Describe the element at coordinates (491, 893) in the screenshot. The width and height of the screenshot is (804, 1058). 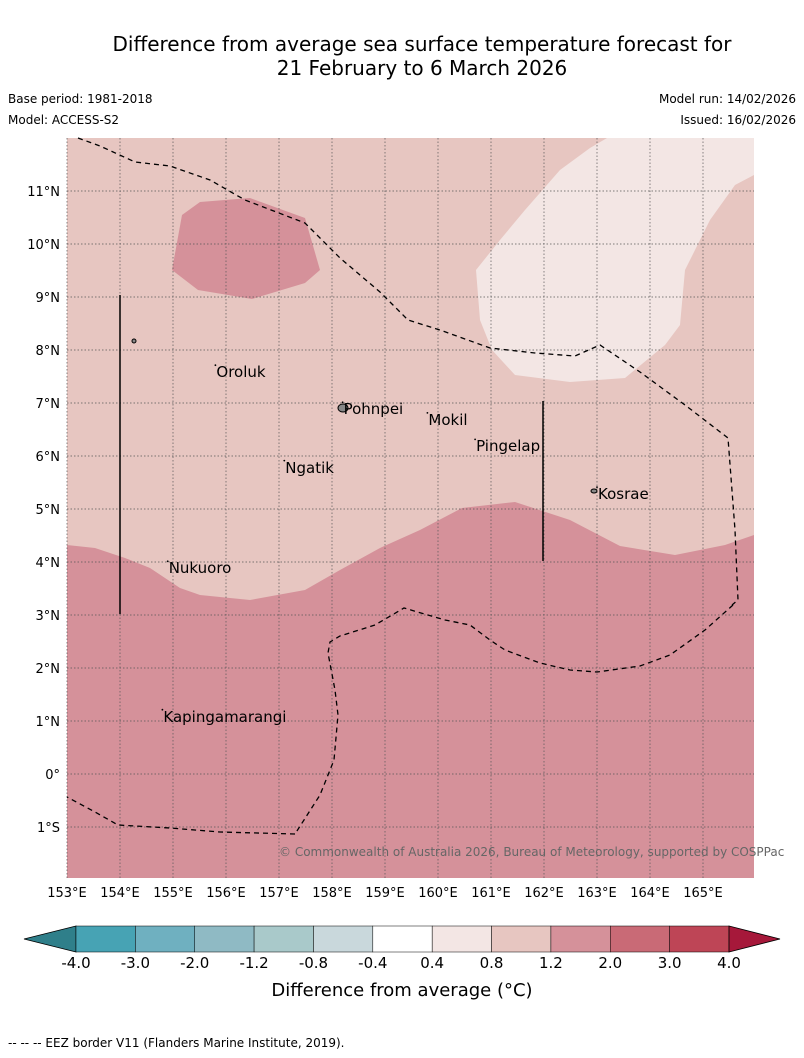
I see `lon-tick-label: 161°E` at that location.